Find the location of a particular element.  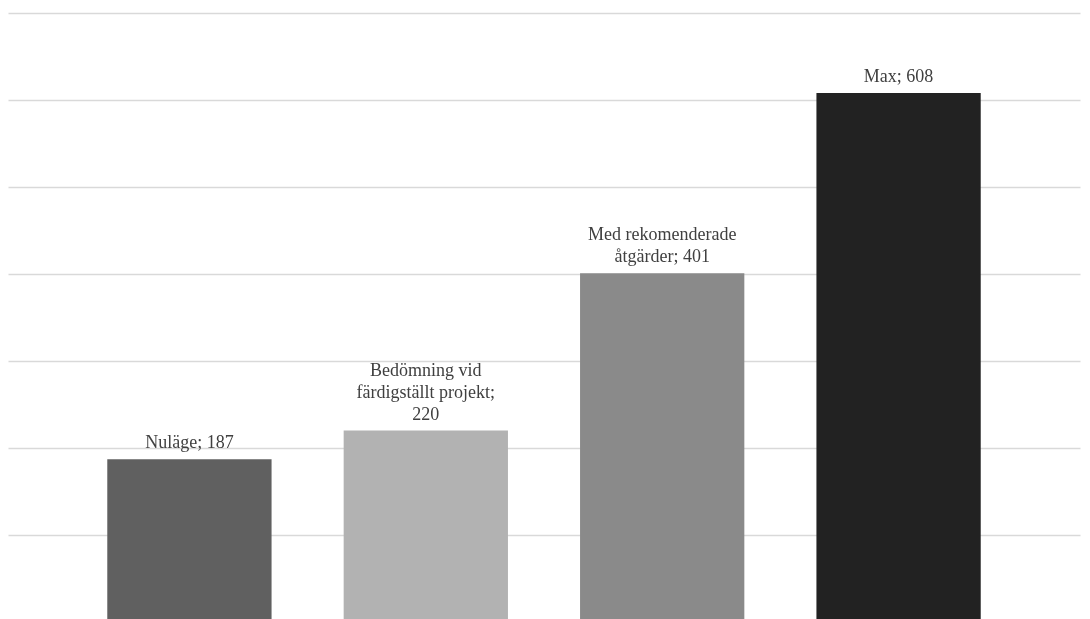

data-label: Bedömning vid färdigställt projekt; 220 is located at coordinates (426, 391).